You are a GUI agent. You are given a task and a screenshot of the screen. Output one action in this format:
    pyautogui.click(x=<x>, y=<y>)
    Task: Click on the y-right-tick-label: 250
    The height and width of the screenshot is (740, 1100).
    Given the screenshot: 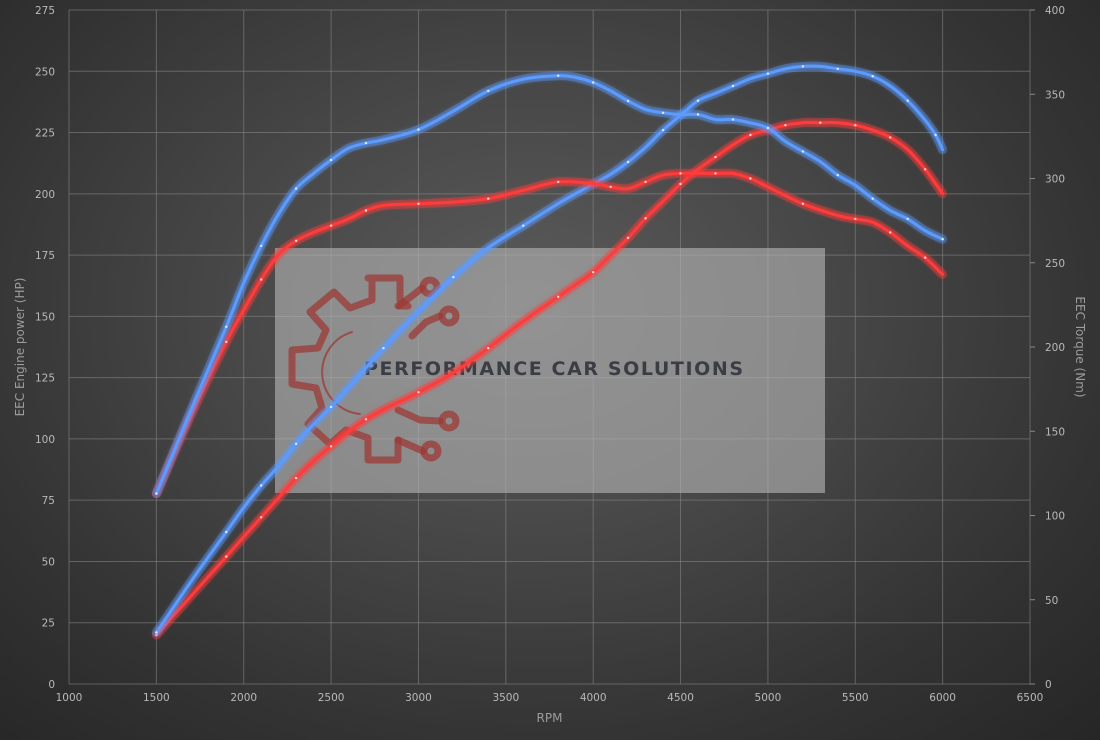 What is the action you would take?
    pyautogui.click(x=1055, y=264)
    